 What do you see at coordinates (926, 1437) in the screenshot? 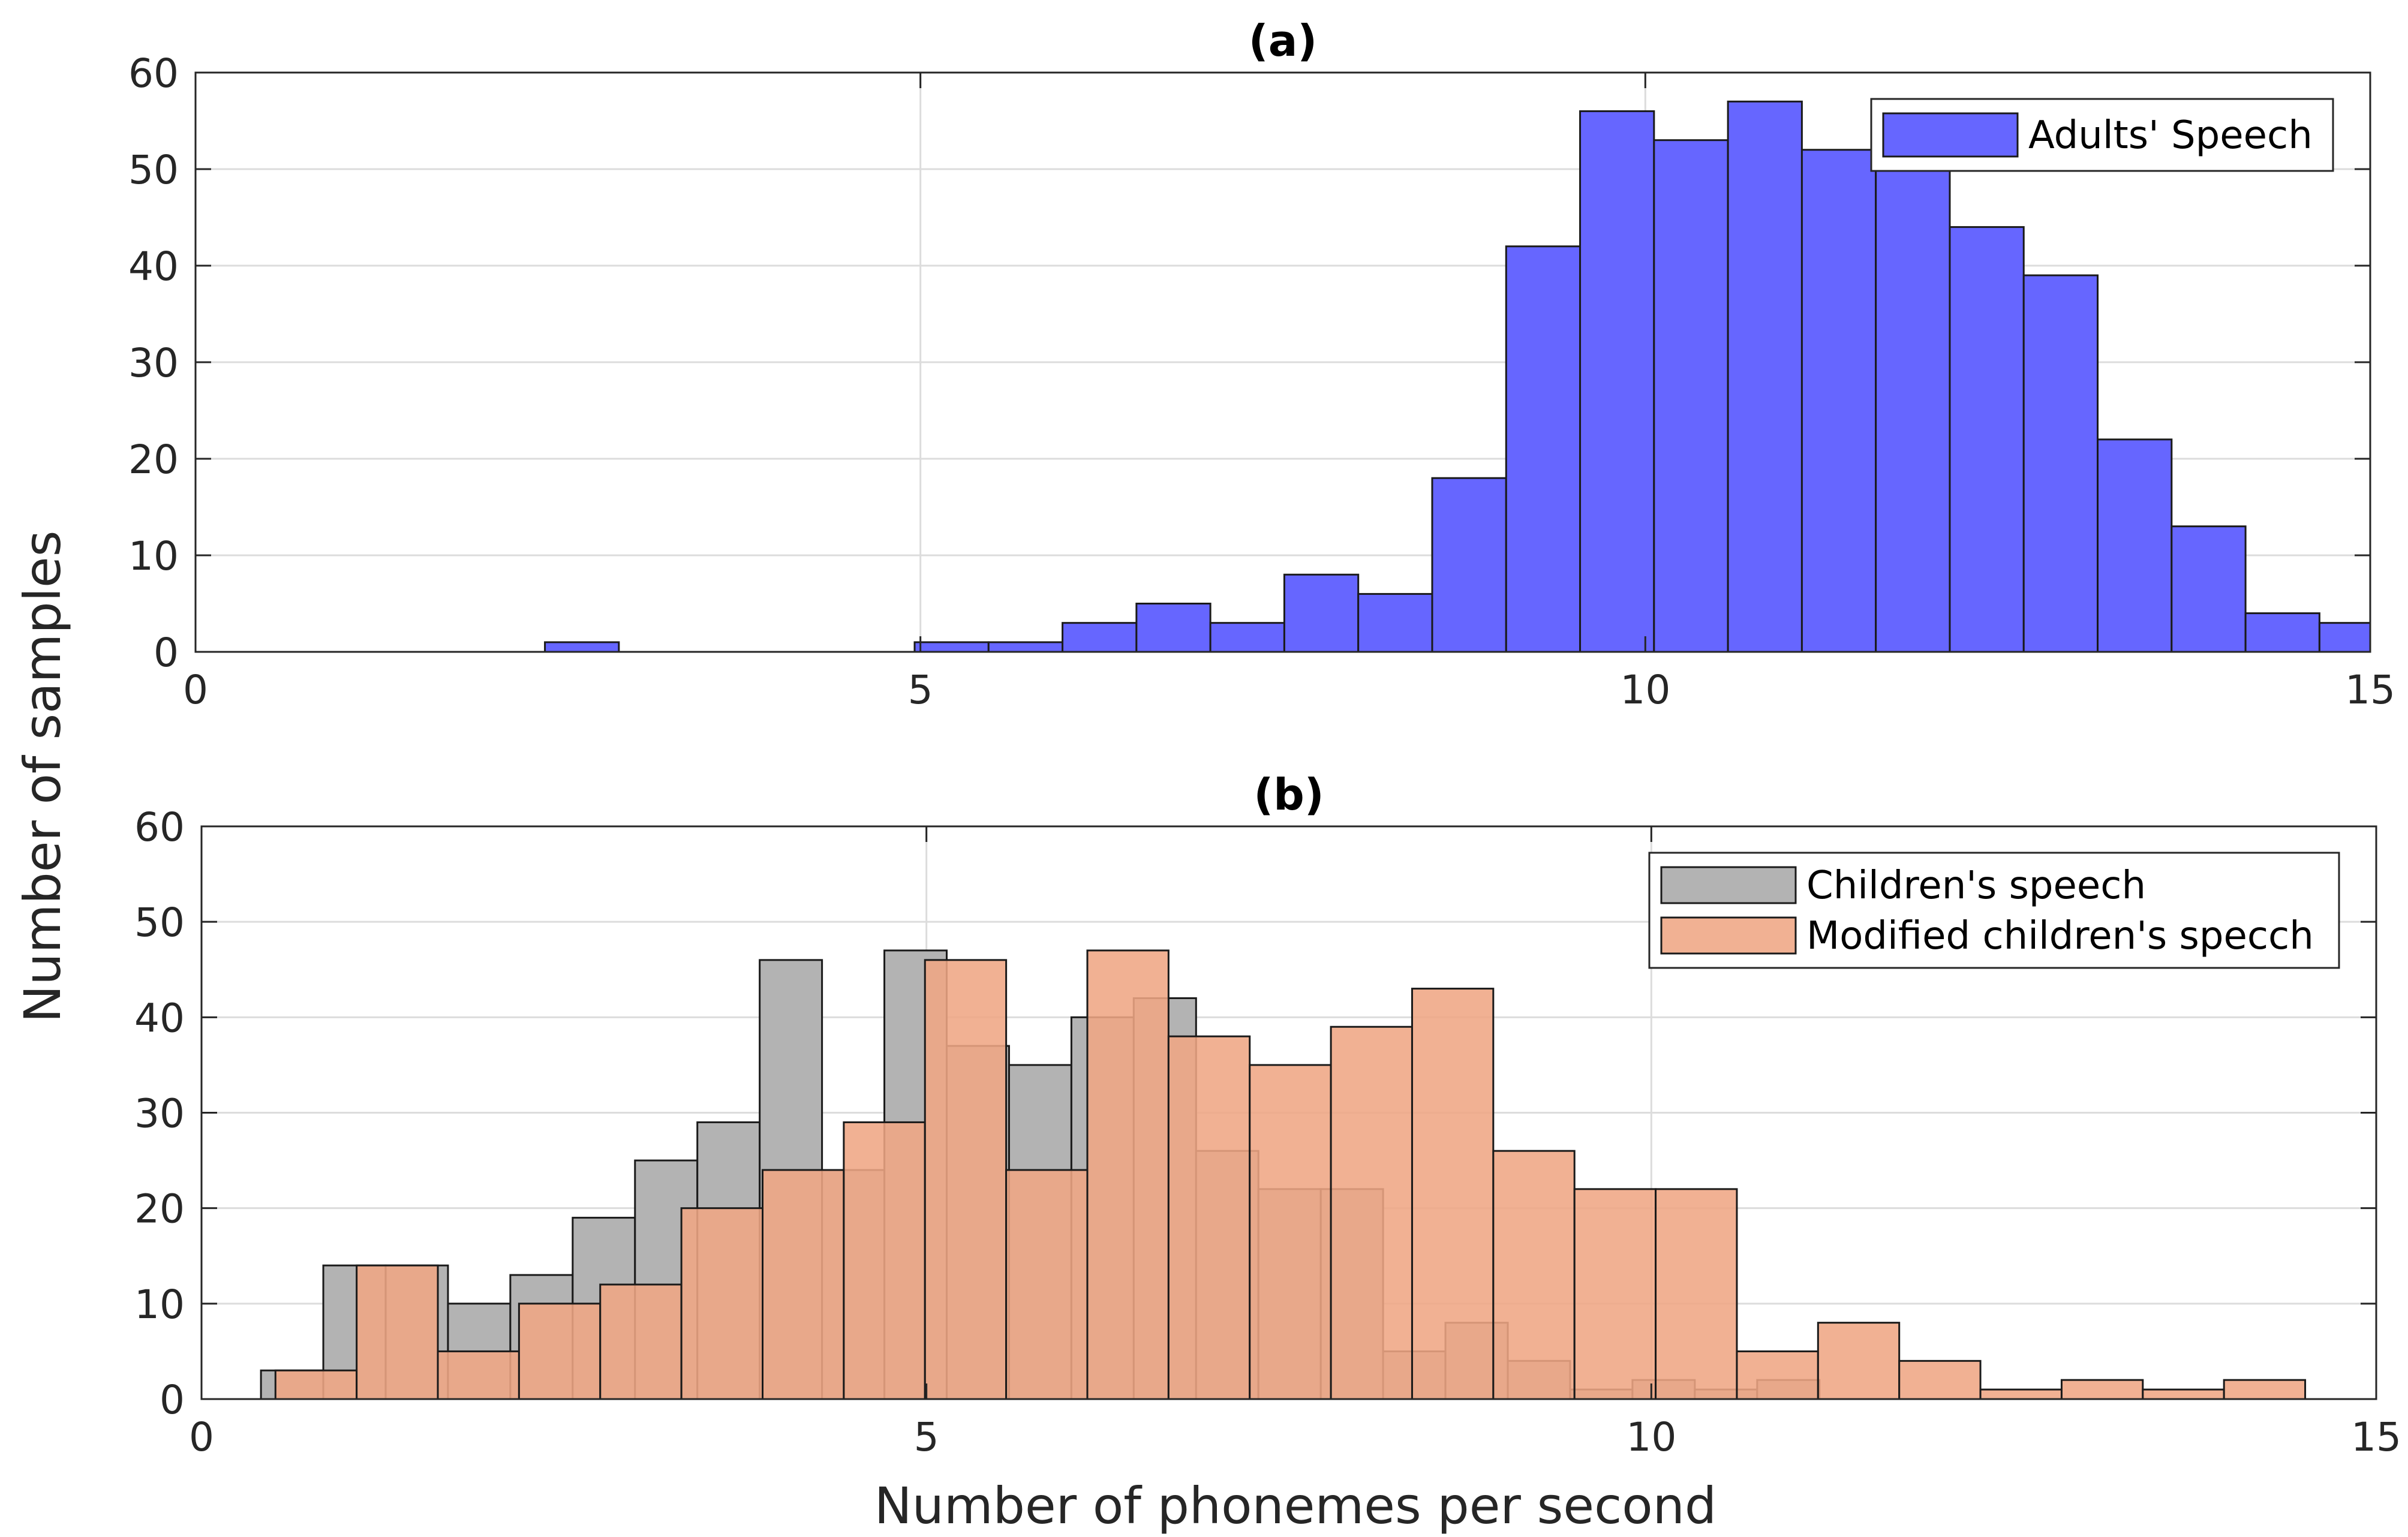
I see `panel-b-x-tick-label: 5` at bounding box center [926, 1437].